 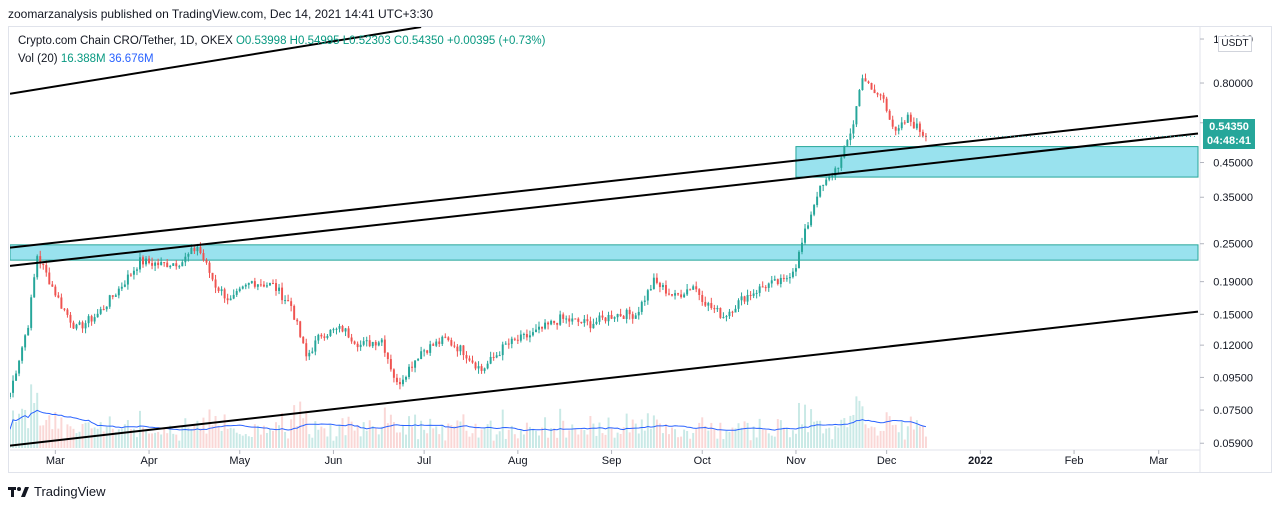 I want to click on countdown-timer: 04:48:41, so click(x=1229, y=141).